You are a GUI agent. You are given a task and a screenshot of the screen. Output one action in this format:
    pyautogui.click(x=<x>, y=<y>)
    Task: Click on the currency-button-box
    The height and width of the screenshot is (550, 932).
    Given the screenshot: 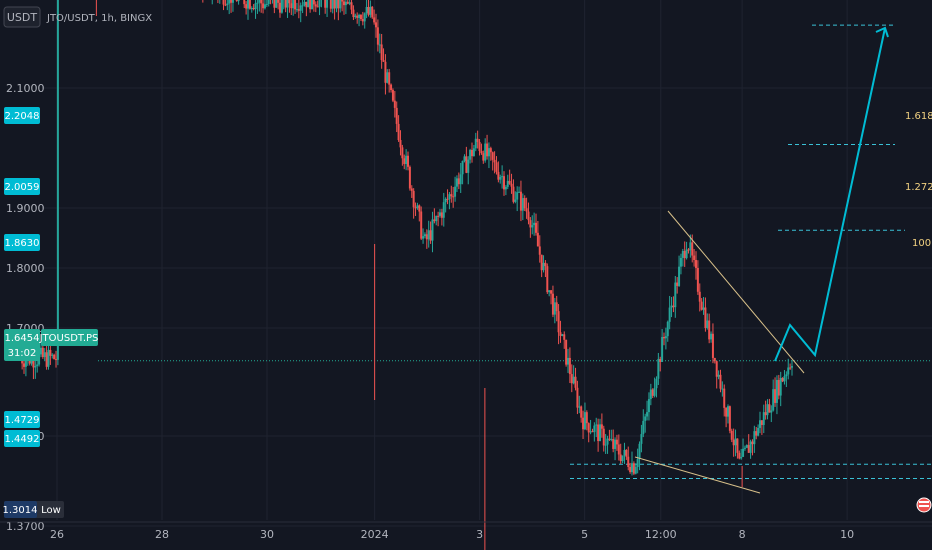 What is the action you would take?
    pyautogui.click(x=22, y=17)
    